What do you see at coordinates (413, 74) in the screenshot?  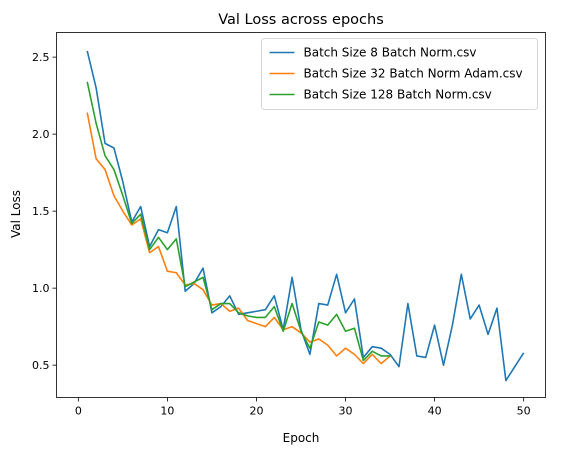 I see `legend-label: Batch Size 32 Batch Norm Adam.csv` at bounding box center [413, 74].